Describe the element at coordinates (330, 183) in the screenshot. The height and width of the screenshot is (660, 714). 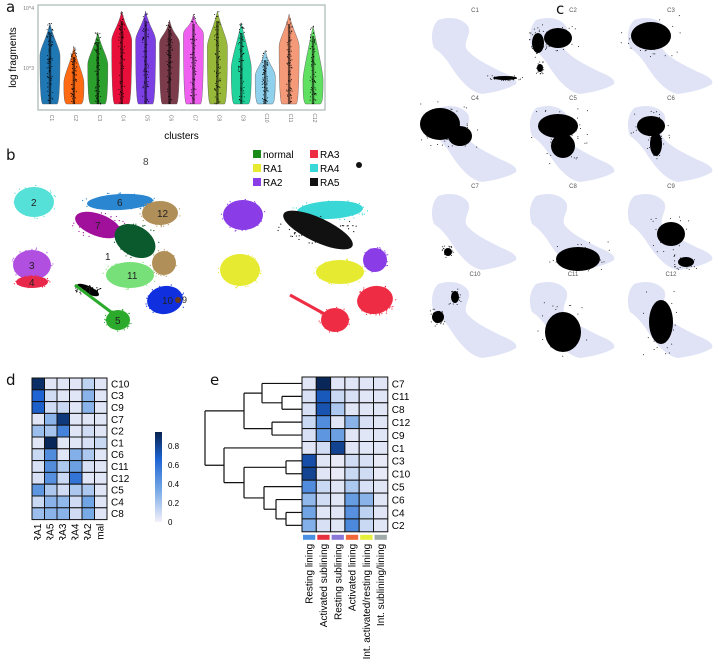
I see `legend-label: RA5` at that location.